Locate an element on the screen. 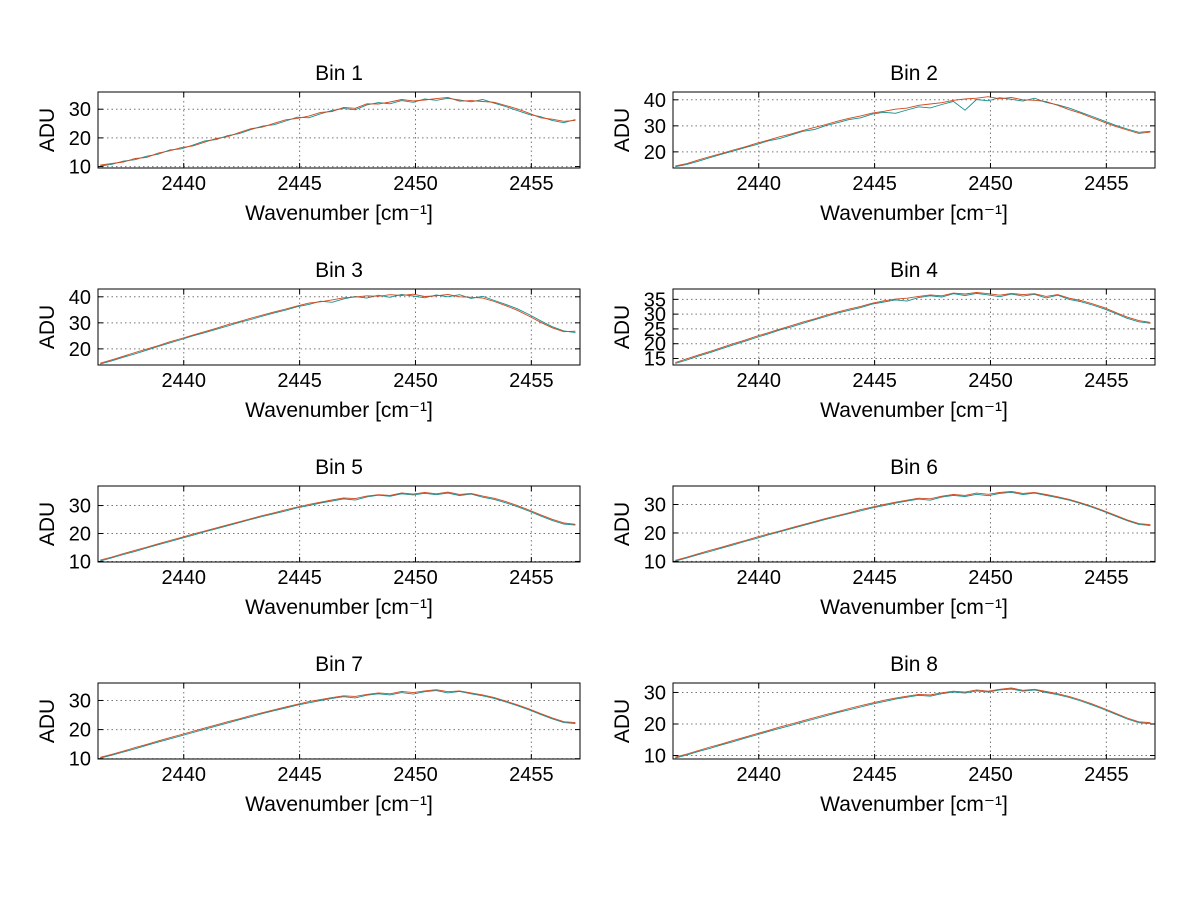 Image resolution: width=1200 pixels, height=901 pixels. chart-title: Bin 1 is located at coordinates (339, 73).